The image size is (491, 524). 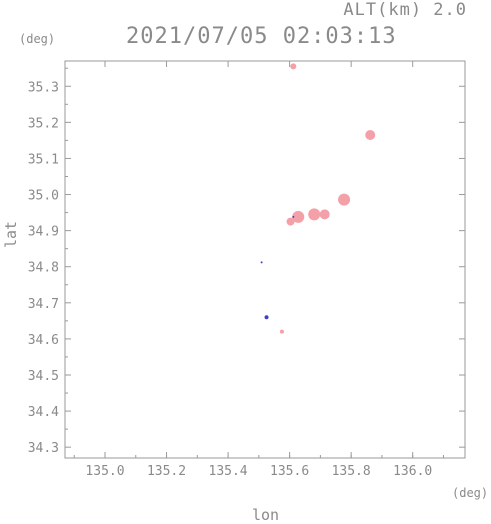 I want to click on y-tick-label: 34.9, so click(x=43, y=232).